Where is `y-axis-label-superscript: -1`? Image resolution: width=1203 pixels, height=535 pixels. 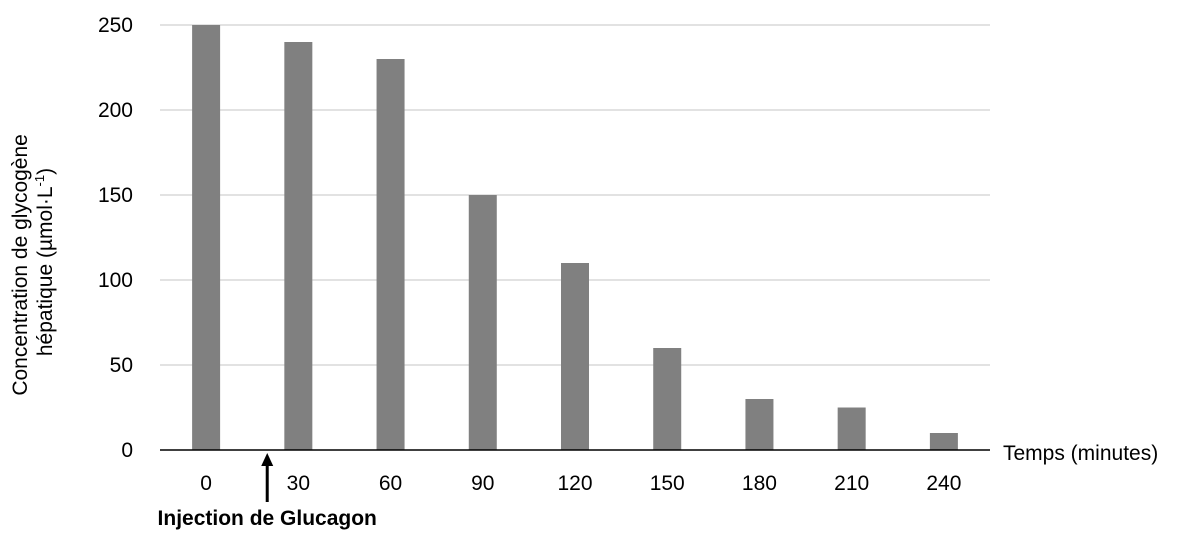
y-axis-label-superscript: -1 is located at coordinates (39, 181).